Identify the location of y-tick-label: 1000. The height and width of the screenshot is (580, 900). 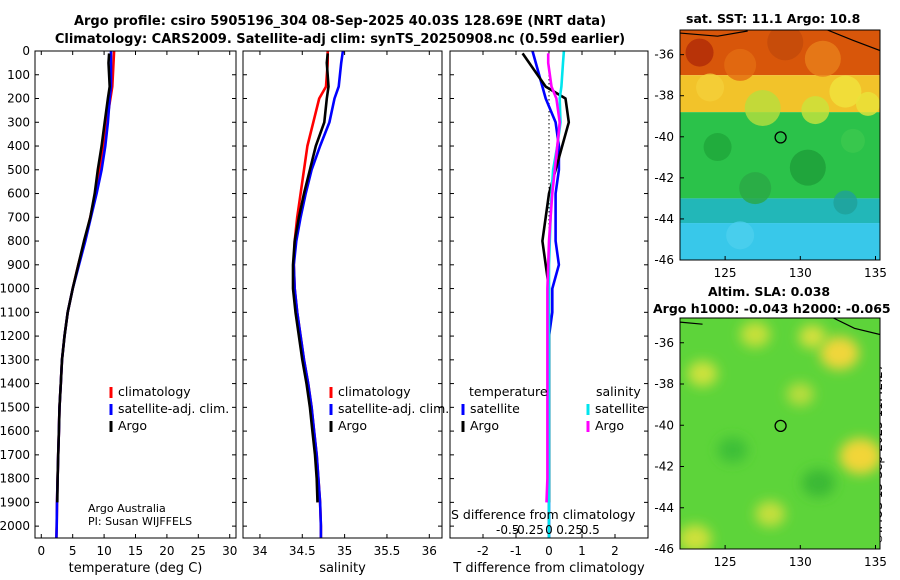
(15, 289).